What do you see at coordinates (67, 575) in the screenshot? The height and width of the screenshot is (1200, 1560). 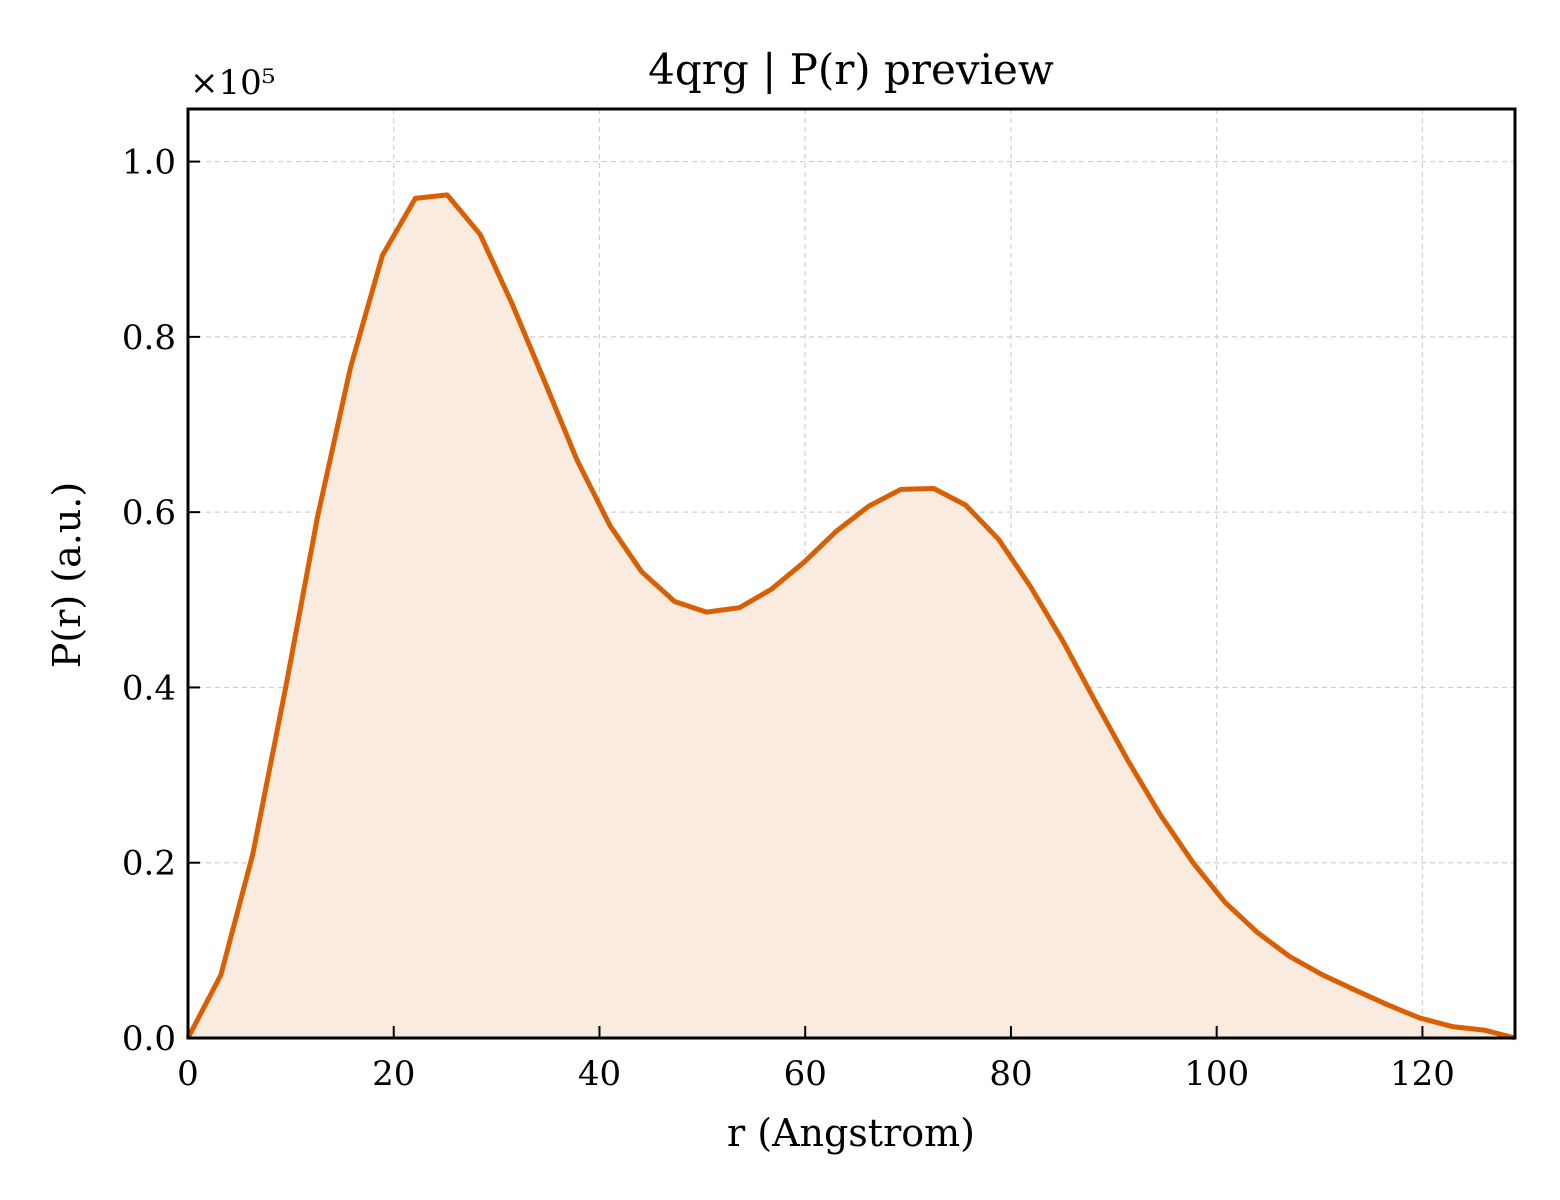 I see `y-axis-label: P(r) (a.u.)` at bounding box center [67, 575].